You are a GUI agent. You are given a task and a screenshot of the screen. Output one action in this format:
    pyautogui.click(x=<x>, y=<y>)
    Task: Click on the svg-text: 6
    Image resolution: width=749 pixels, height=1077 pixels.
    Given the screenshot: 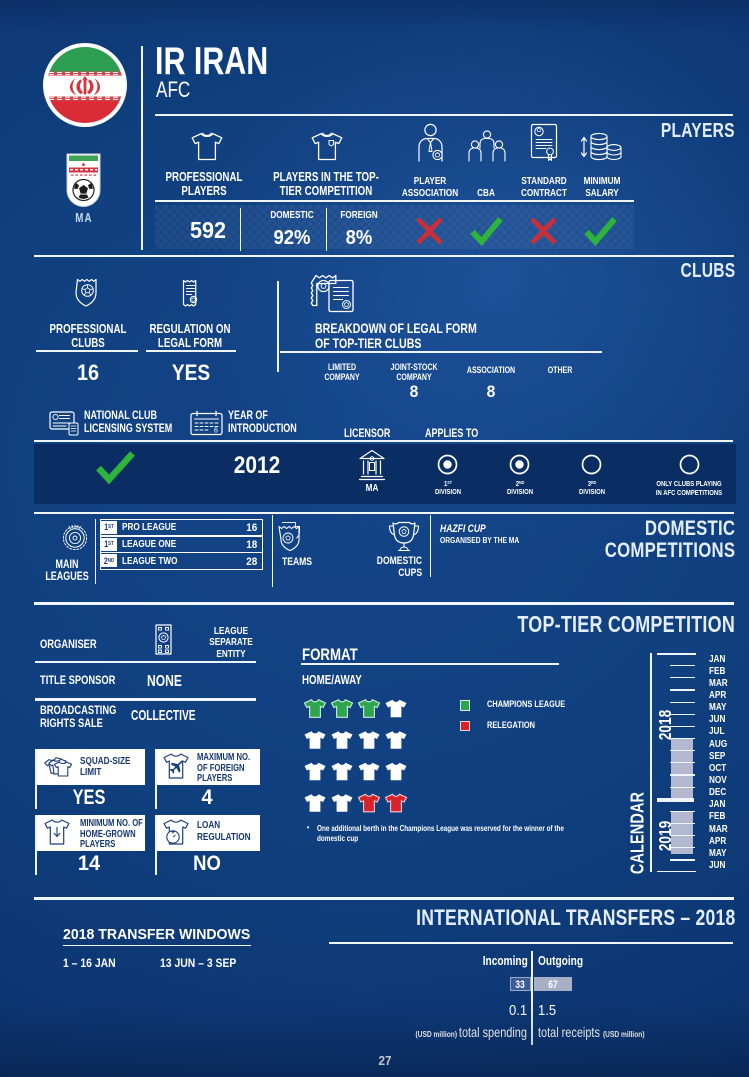 What is the action you would take?
    pyautogui.click(x=216, y=431)
    